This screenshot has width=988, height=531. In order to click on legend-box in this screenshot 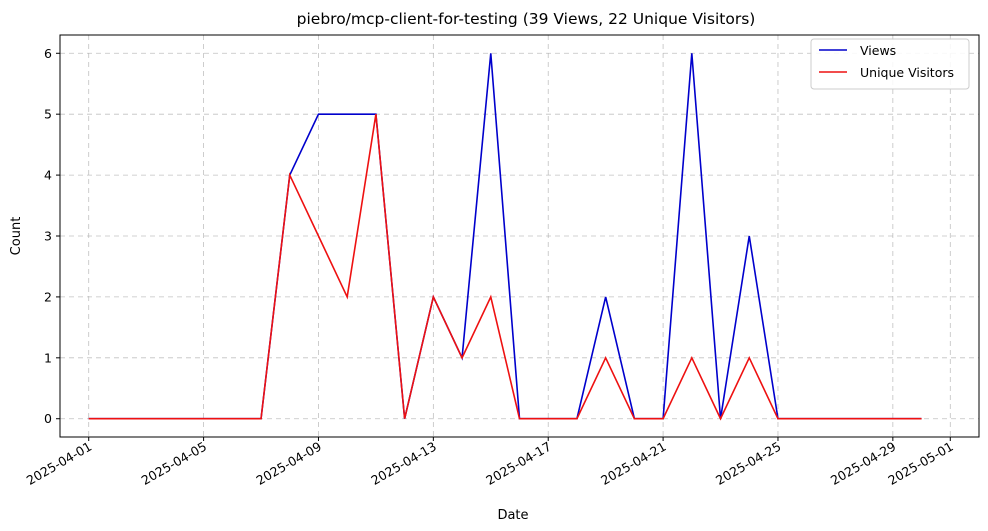, I will do `click(890, 64)`.